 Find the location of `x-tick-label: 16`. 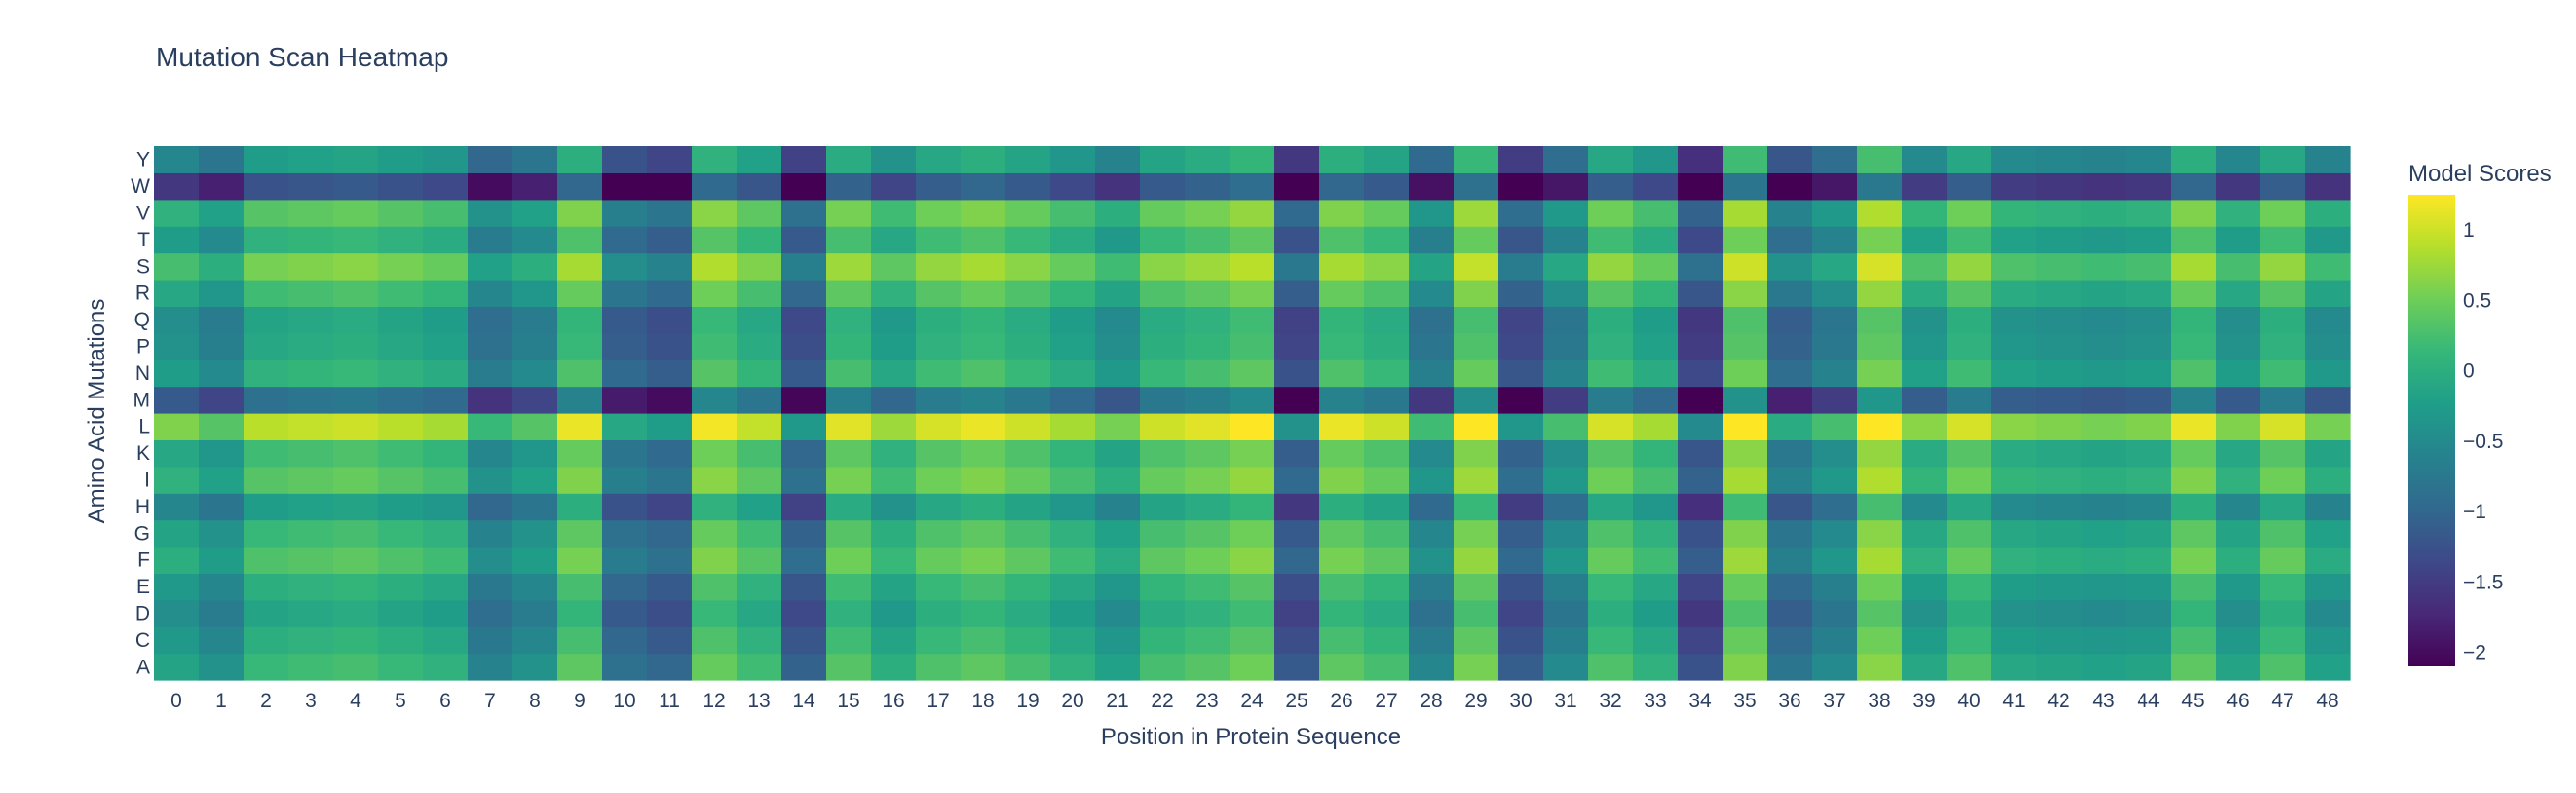

x-tick-label: 16 is located at coordinates (893, 701).